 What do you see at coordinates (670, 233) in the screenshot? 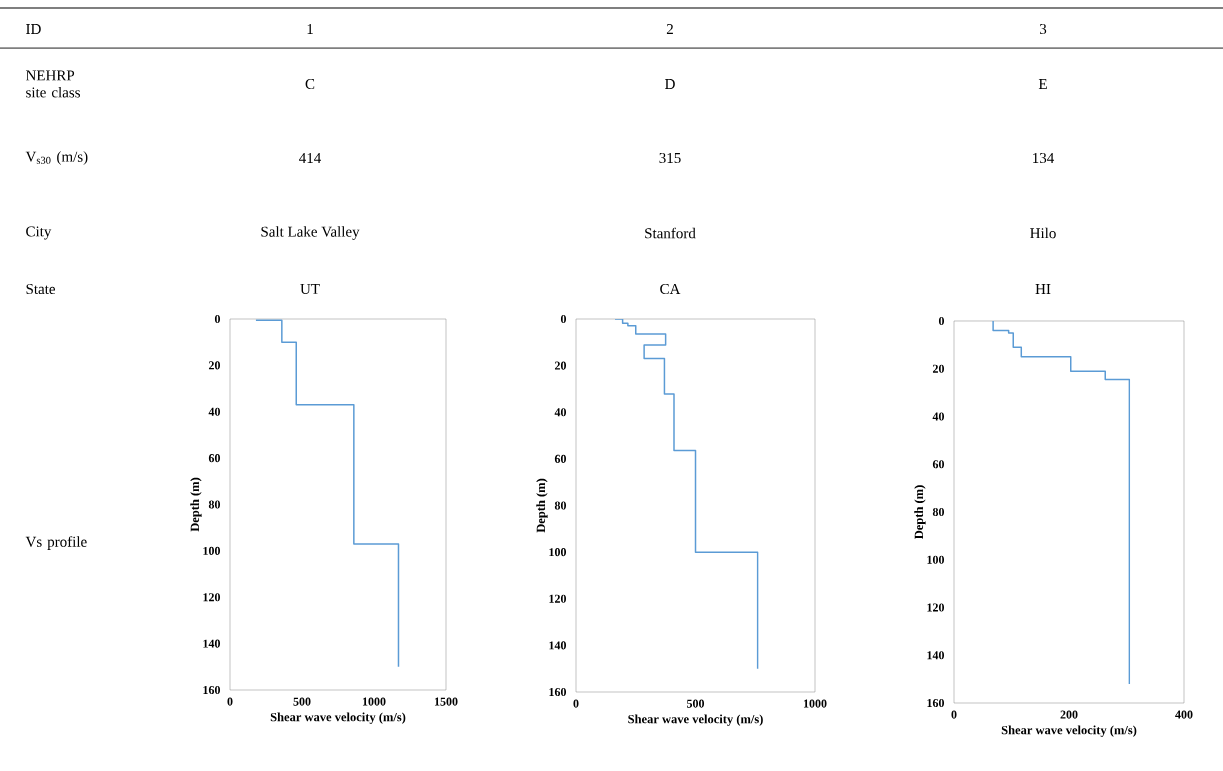
I see `text: Stanford` at bounding box center [670, 233].